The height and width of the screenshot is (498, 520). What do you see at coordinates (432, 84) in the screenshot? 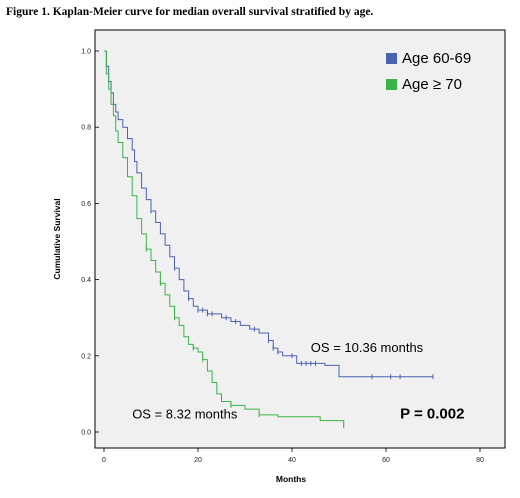
I see `legend-label: Age ≥ 70` at bounding box center [432, 84].